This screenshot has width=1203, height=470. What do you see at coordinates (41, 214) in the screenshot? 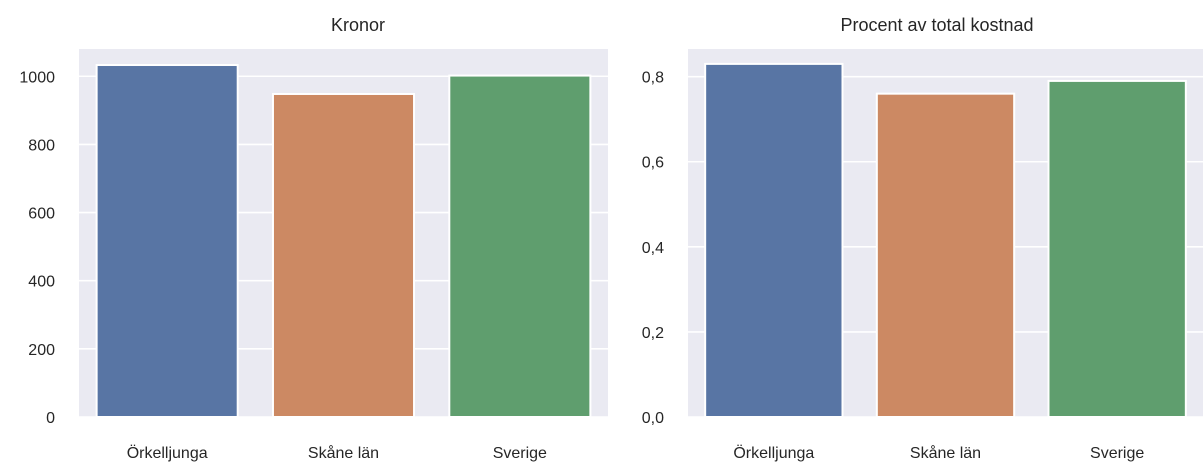
I see `y-tick-label: 600` at bounding box center [41, 214].